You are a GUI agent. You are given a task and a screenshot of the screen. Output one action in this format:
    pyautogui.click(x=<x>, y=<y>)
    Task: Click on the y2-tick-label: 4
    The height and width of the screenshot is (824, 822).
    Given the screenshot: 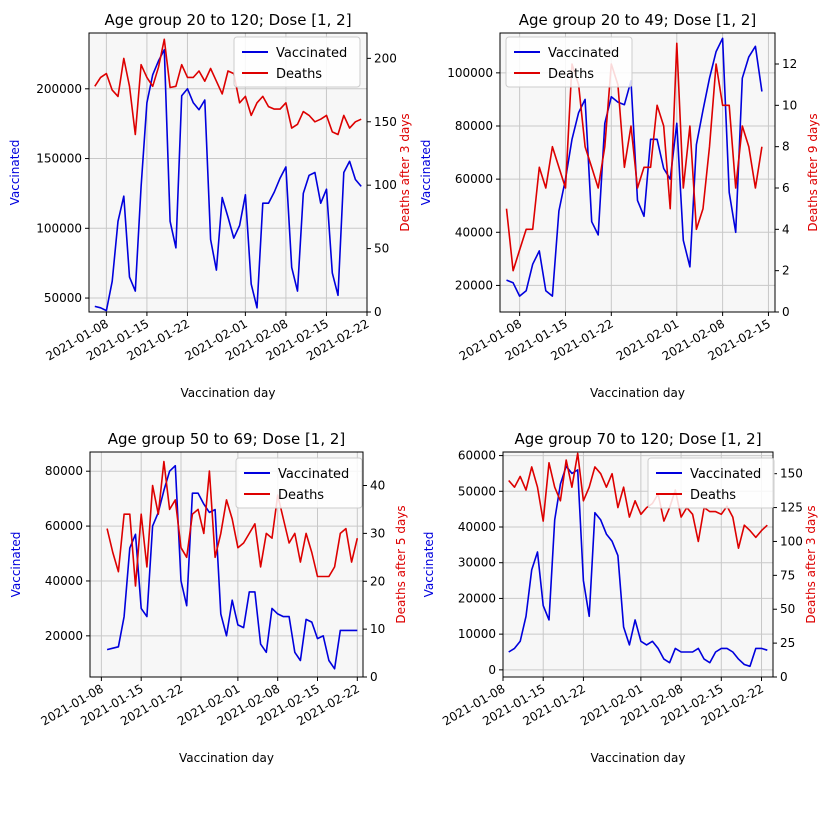 What is the action you would take?
    pyautogui.click(x=786, y=229)
    